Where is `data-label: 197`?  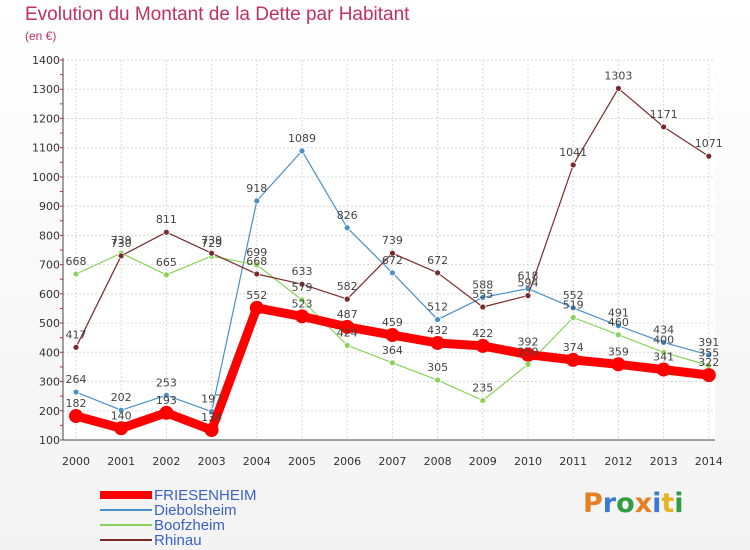 data-label: 197 is located at coordinates (211, 399).